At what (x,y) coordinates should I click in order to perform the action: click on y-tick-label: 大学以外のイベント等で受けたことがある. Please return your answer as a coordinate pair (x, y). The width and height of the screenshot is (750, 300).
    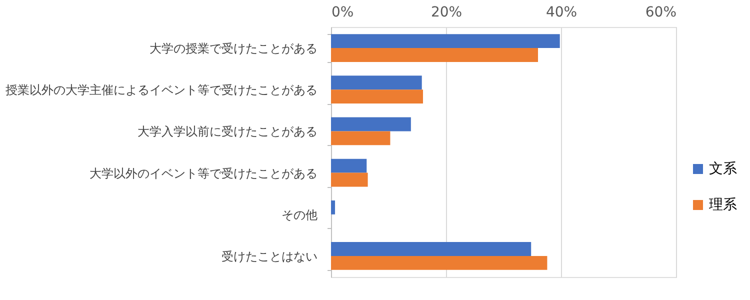
    Looking at the image, I should click on (204, 173).